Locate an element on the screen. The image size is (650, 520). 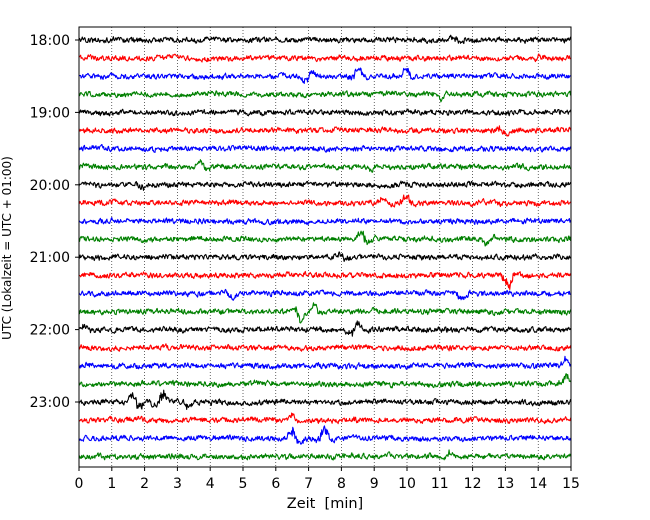
x-tick-label: 2 is located at coordinates (144, 484).